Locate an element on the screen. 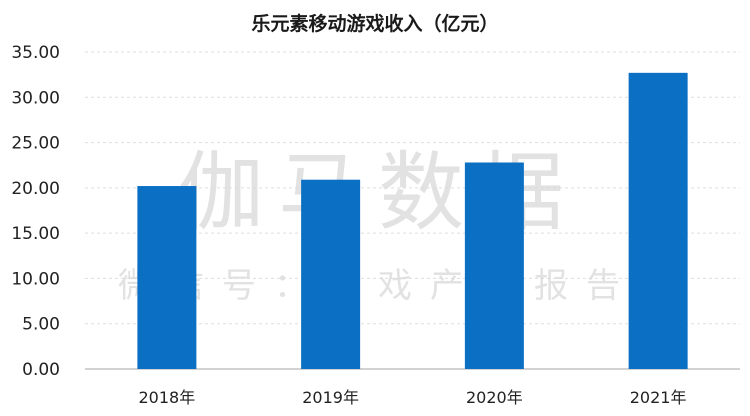 The height and width of the screenshot is (416, 750). y-axis-ticks: 0.00 5.00 10.00 15.00 20.00 25.00 30.00 35.00 is located at coordinates (35, 211).